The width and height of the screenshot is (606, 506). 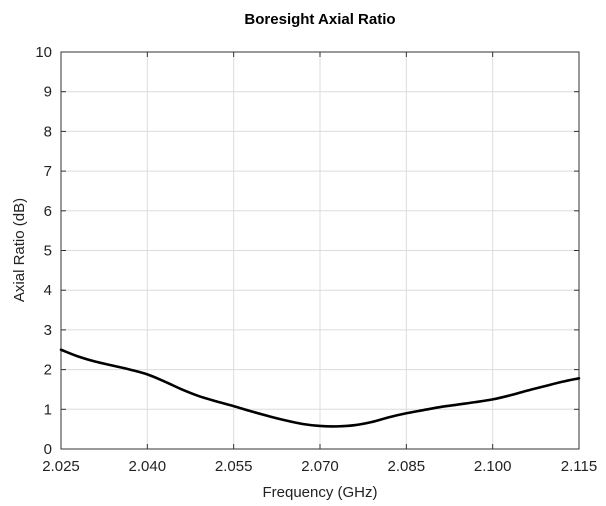 I want to click on y-tick-label: 1, so click(x=48, y=409).